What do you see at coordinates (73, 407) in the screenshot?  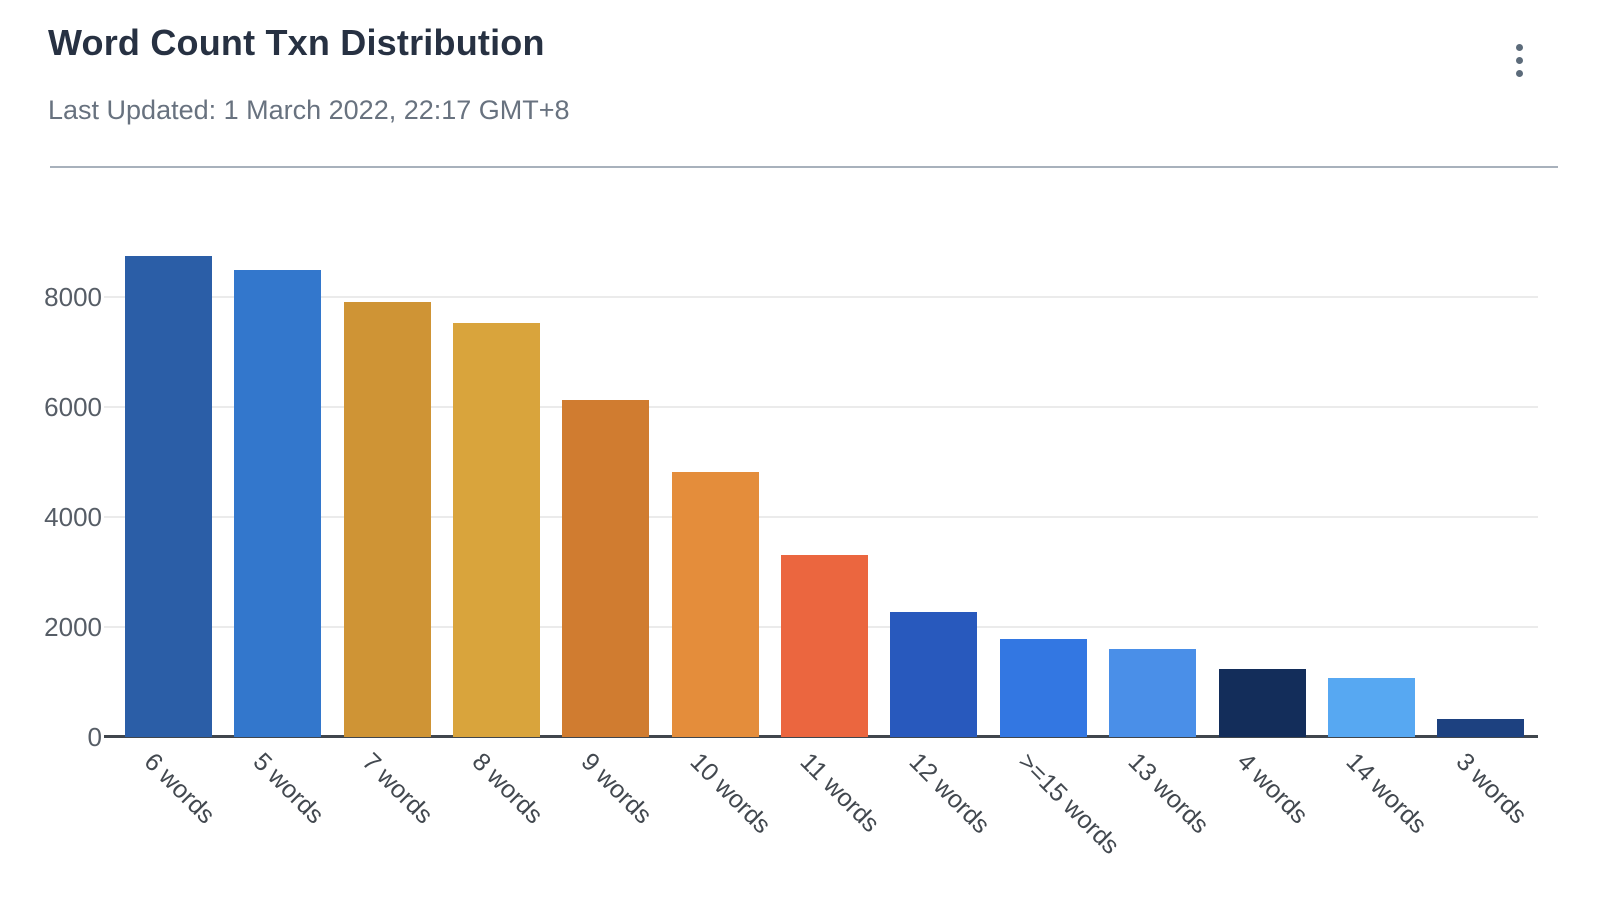 I see `y-axis-tick-label: 6000` at bounding box center [73, 407].